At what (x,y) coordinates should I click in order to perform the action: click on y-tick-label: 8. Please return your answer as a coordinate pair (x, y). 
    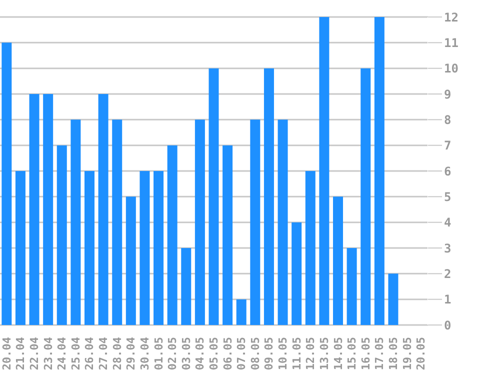
    Looking at the image, I should click on (448, 119).